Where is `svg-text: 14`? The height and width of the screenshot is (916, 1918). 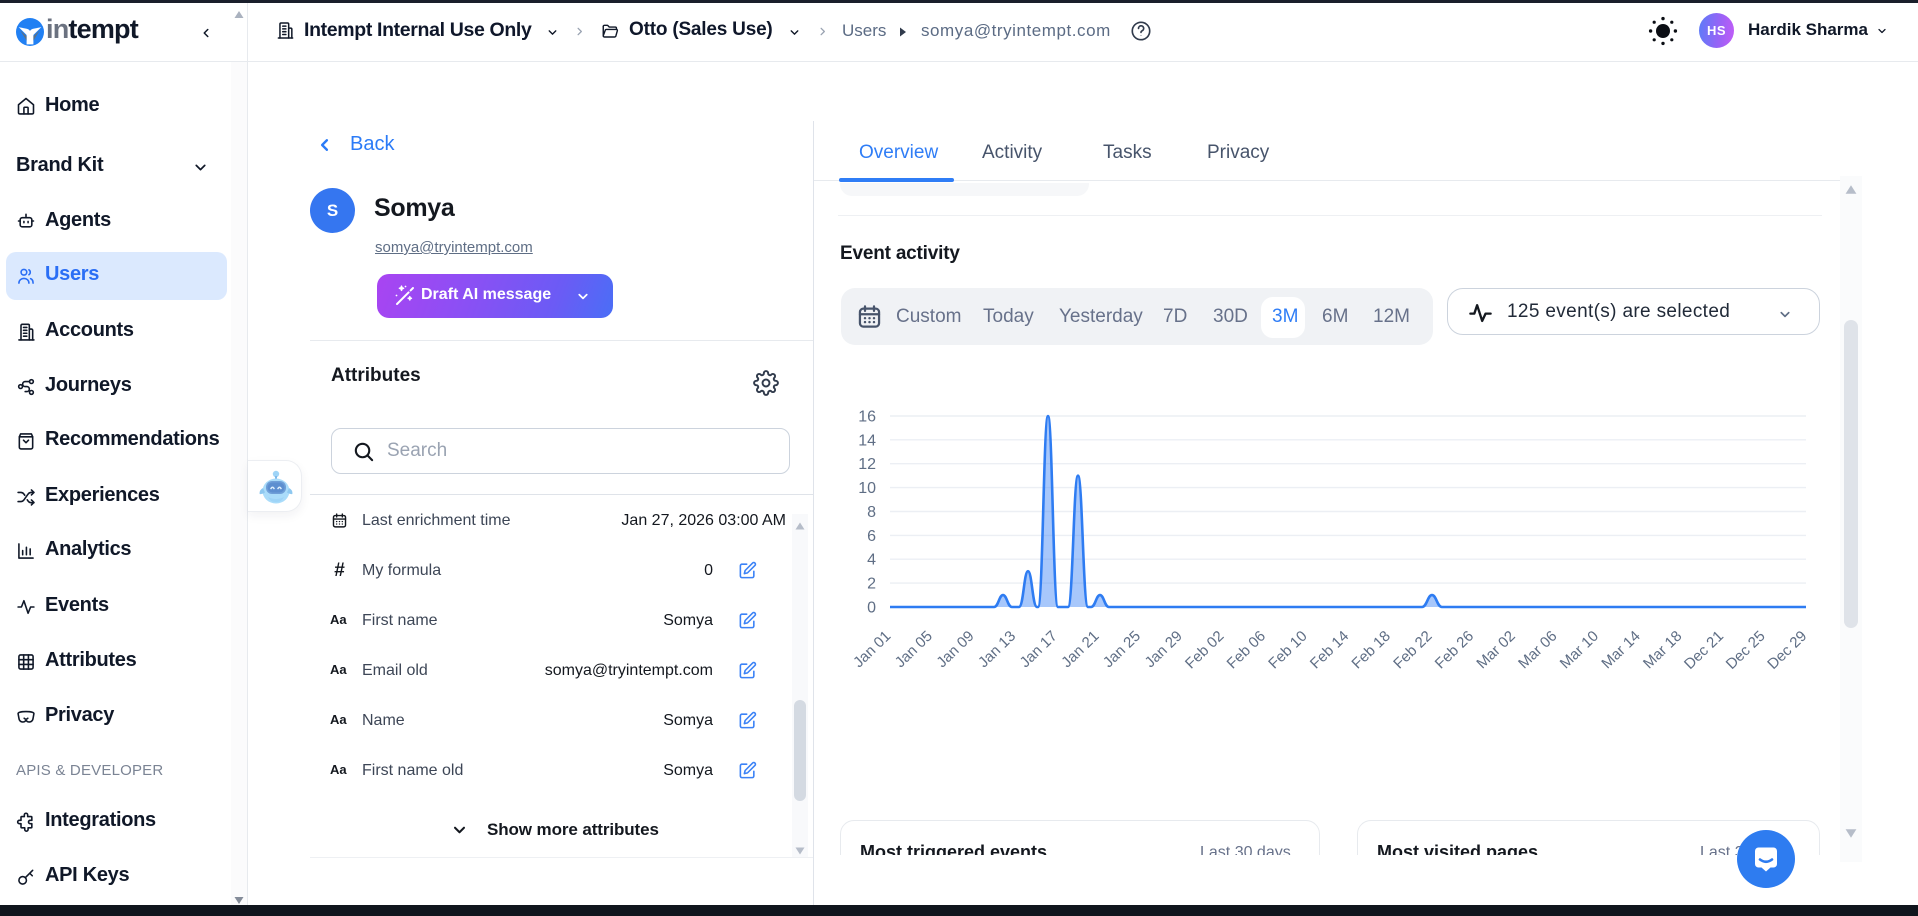 svg-text: 14 is located at coordinates (867, 440).